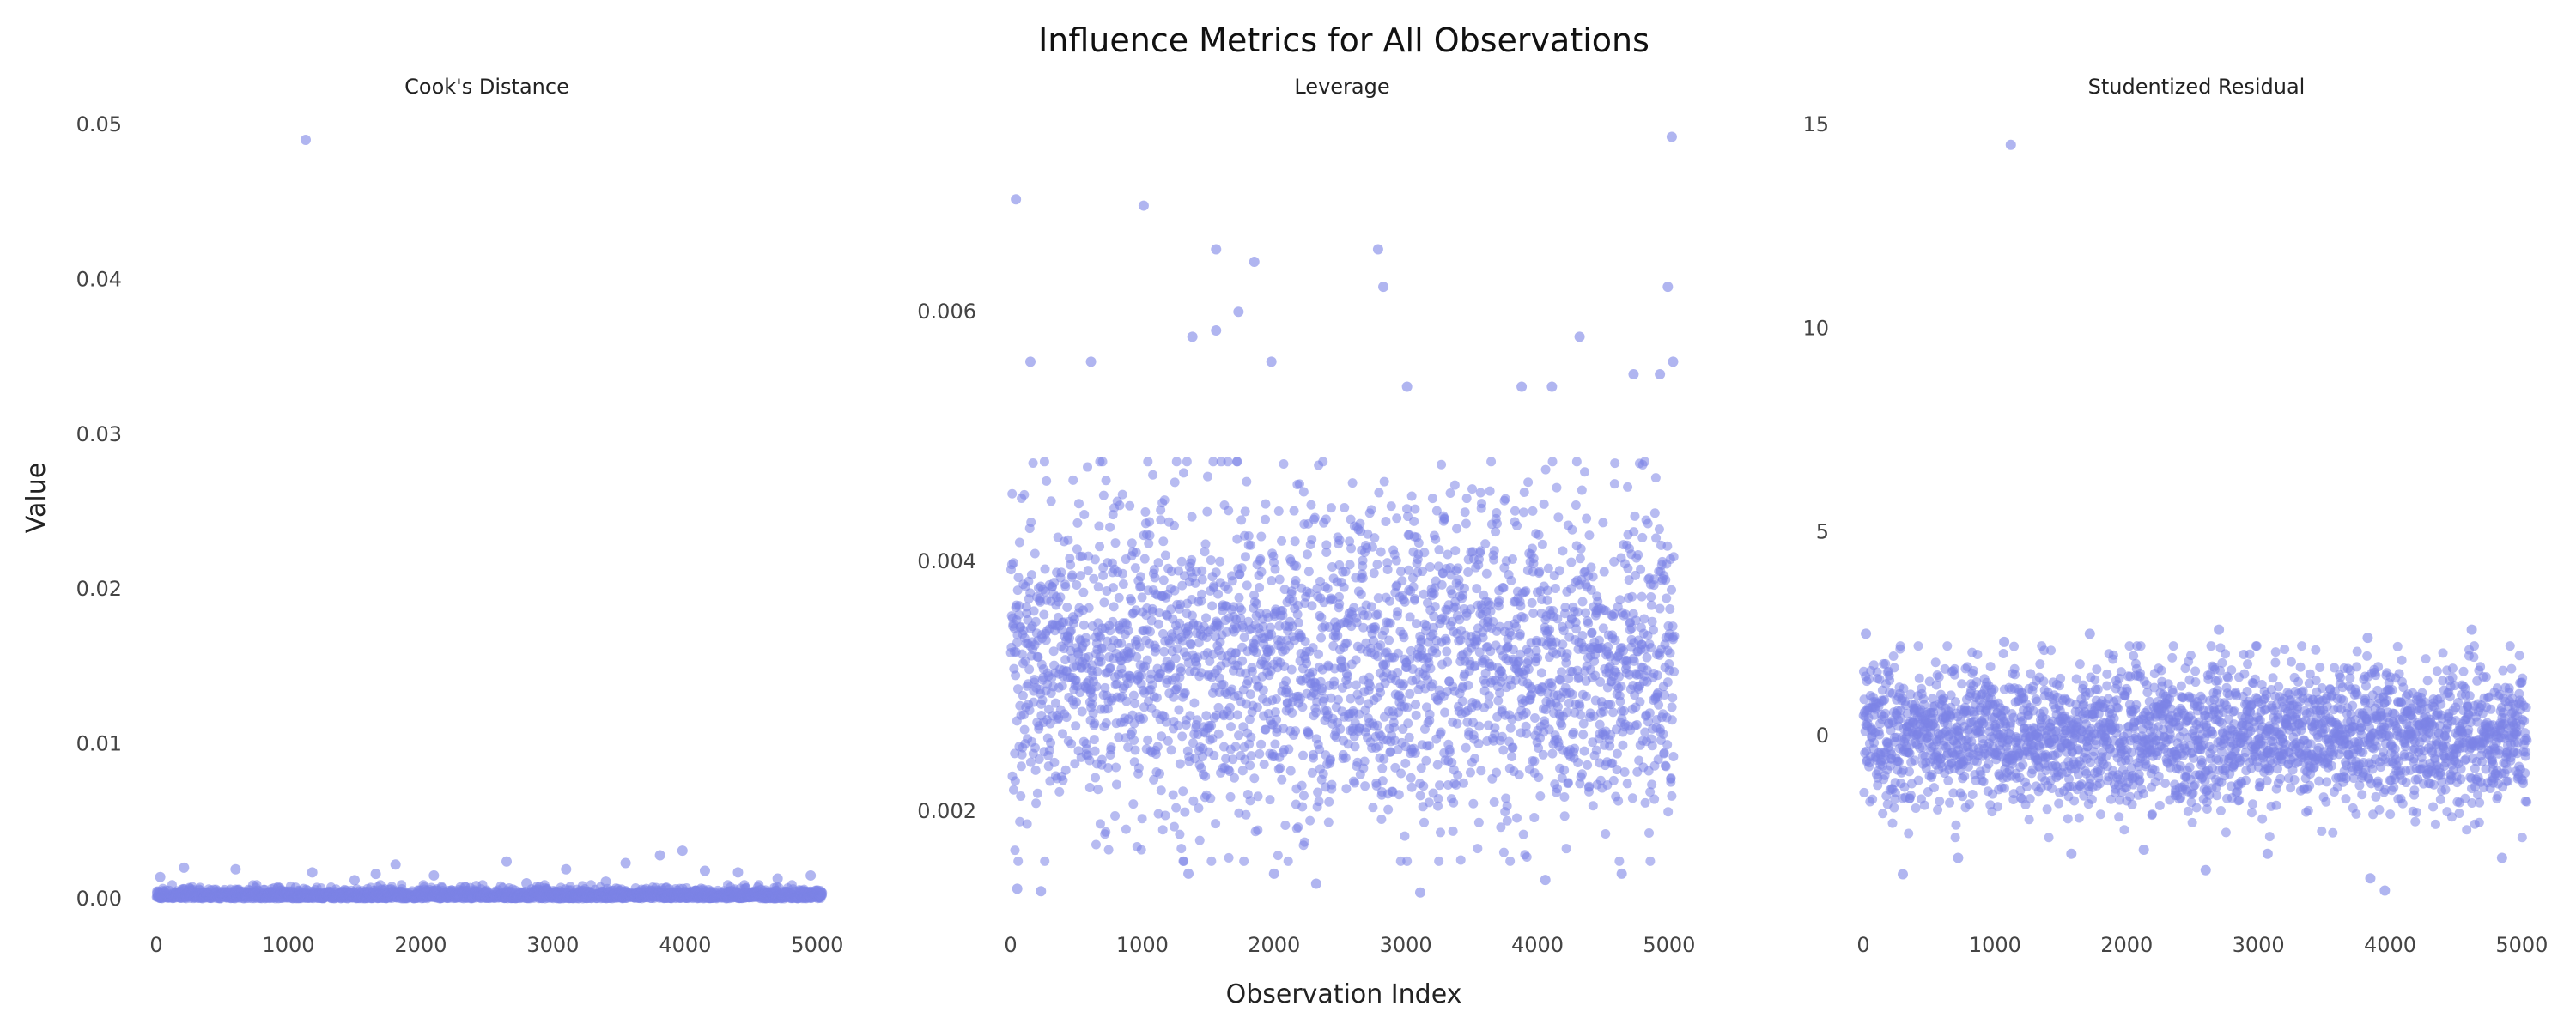  Describe the element at coordinates (1537, 945) in the screenshot. I see `x-tick-label: 4000` at that location.